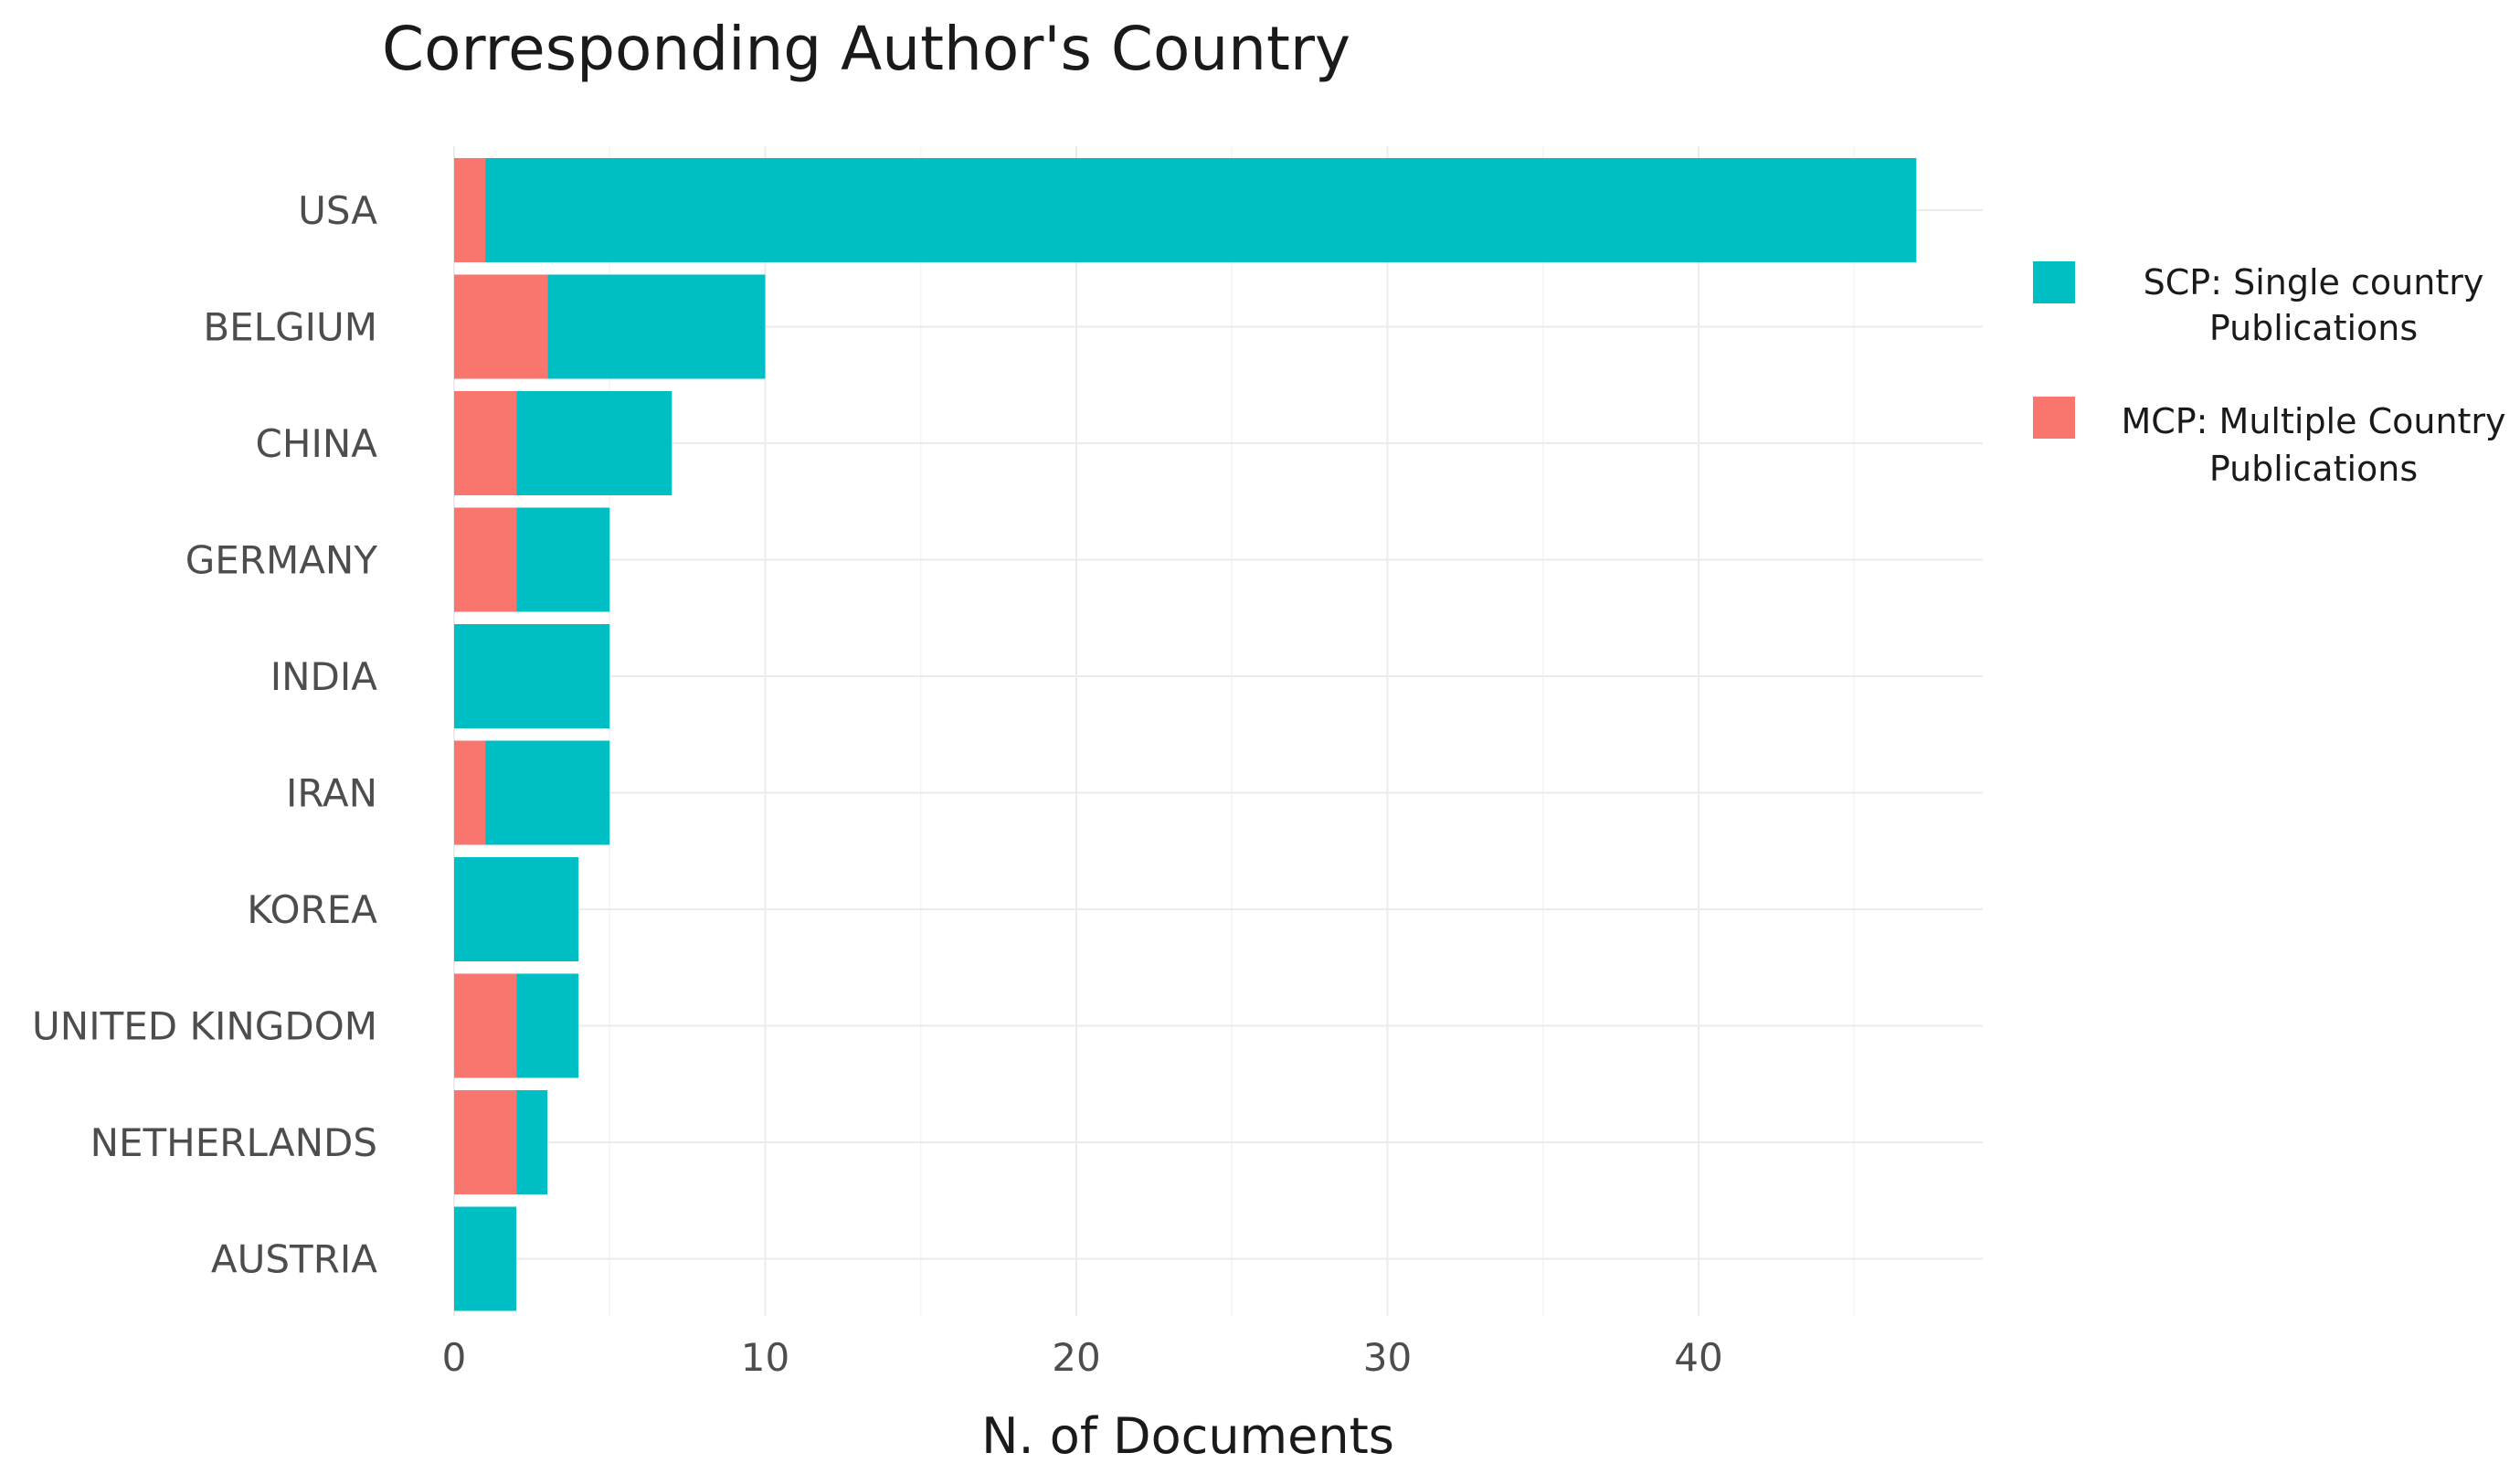 The height and width of the screenshot is (1474, 2520). What do you see at coordinates (1201, 210) in the screenshot?
I see `bar-scp-usa` at bounding box center [1201, 210].